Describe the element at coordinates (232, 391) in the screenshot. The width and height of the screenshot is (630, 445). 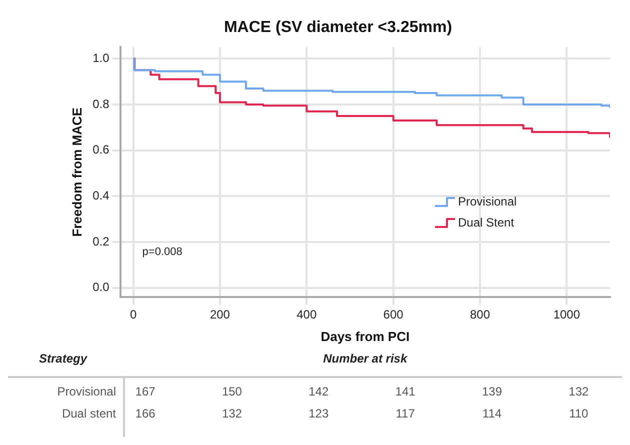
I see `text: 150` at that location.